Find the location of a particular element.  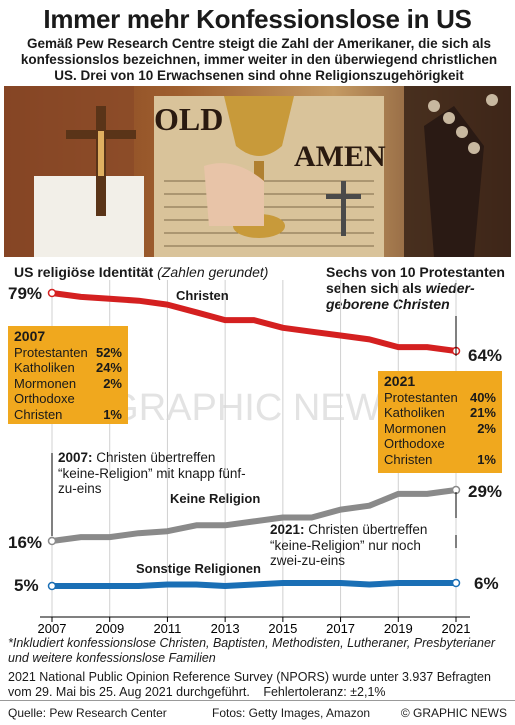

box-2007-value is located at coordinates (108, 399).